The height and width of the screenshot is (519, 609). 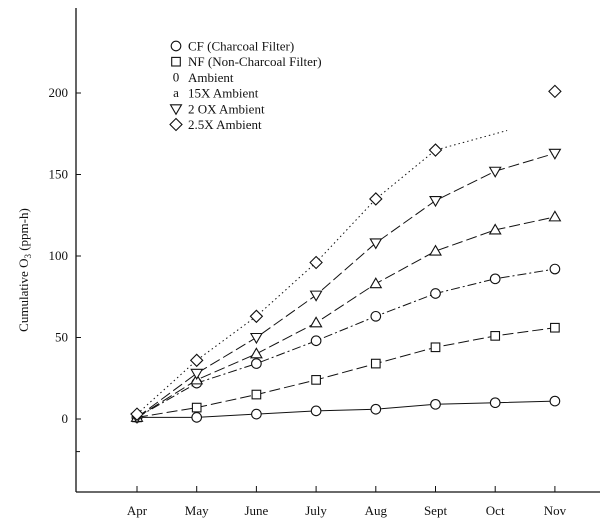 I want to click on legend-symbol: 0, so click(x=176, y=76).